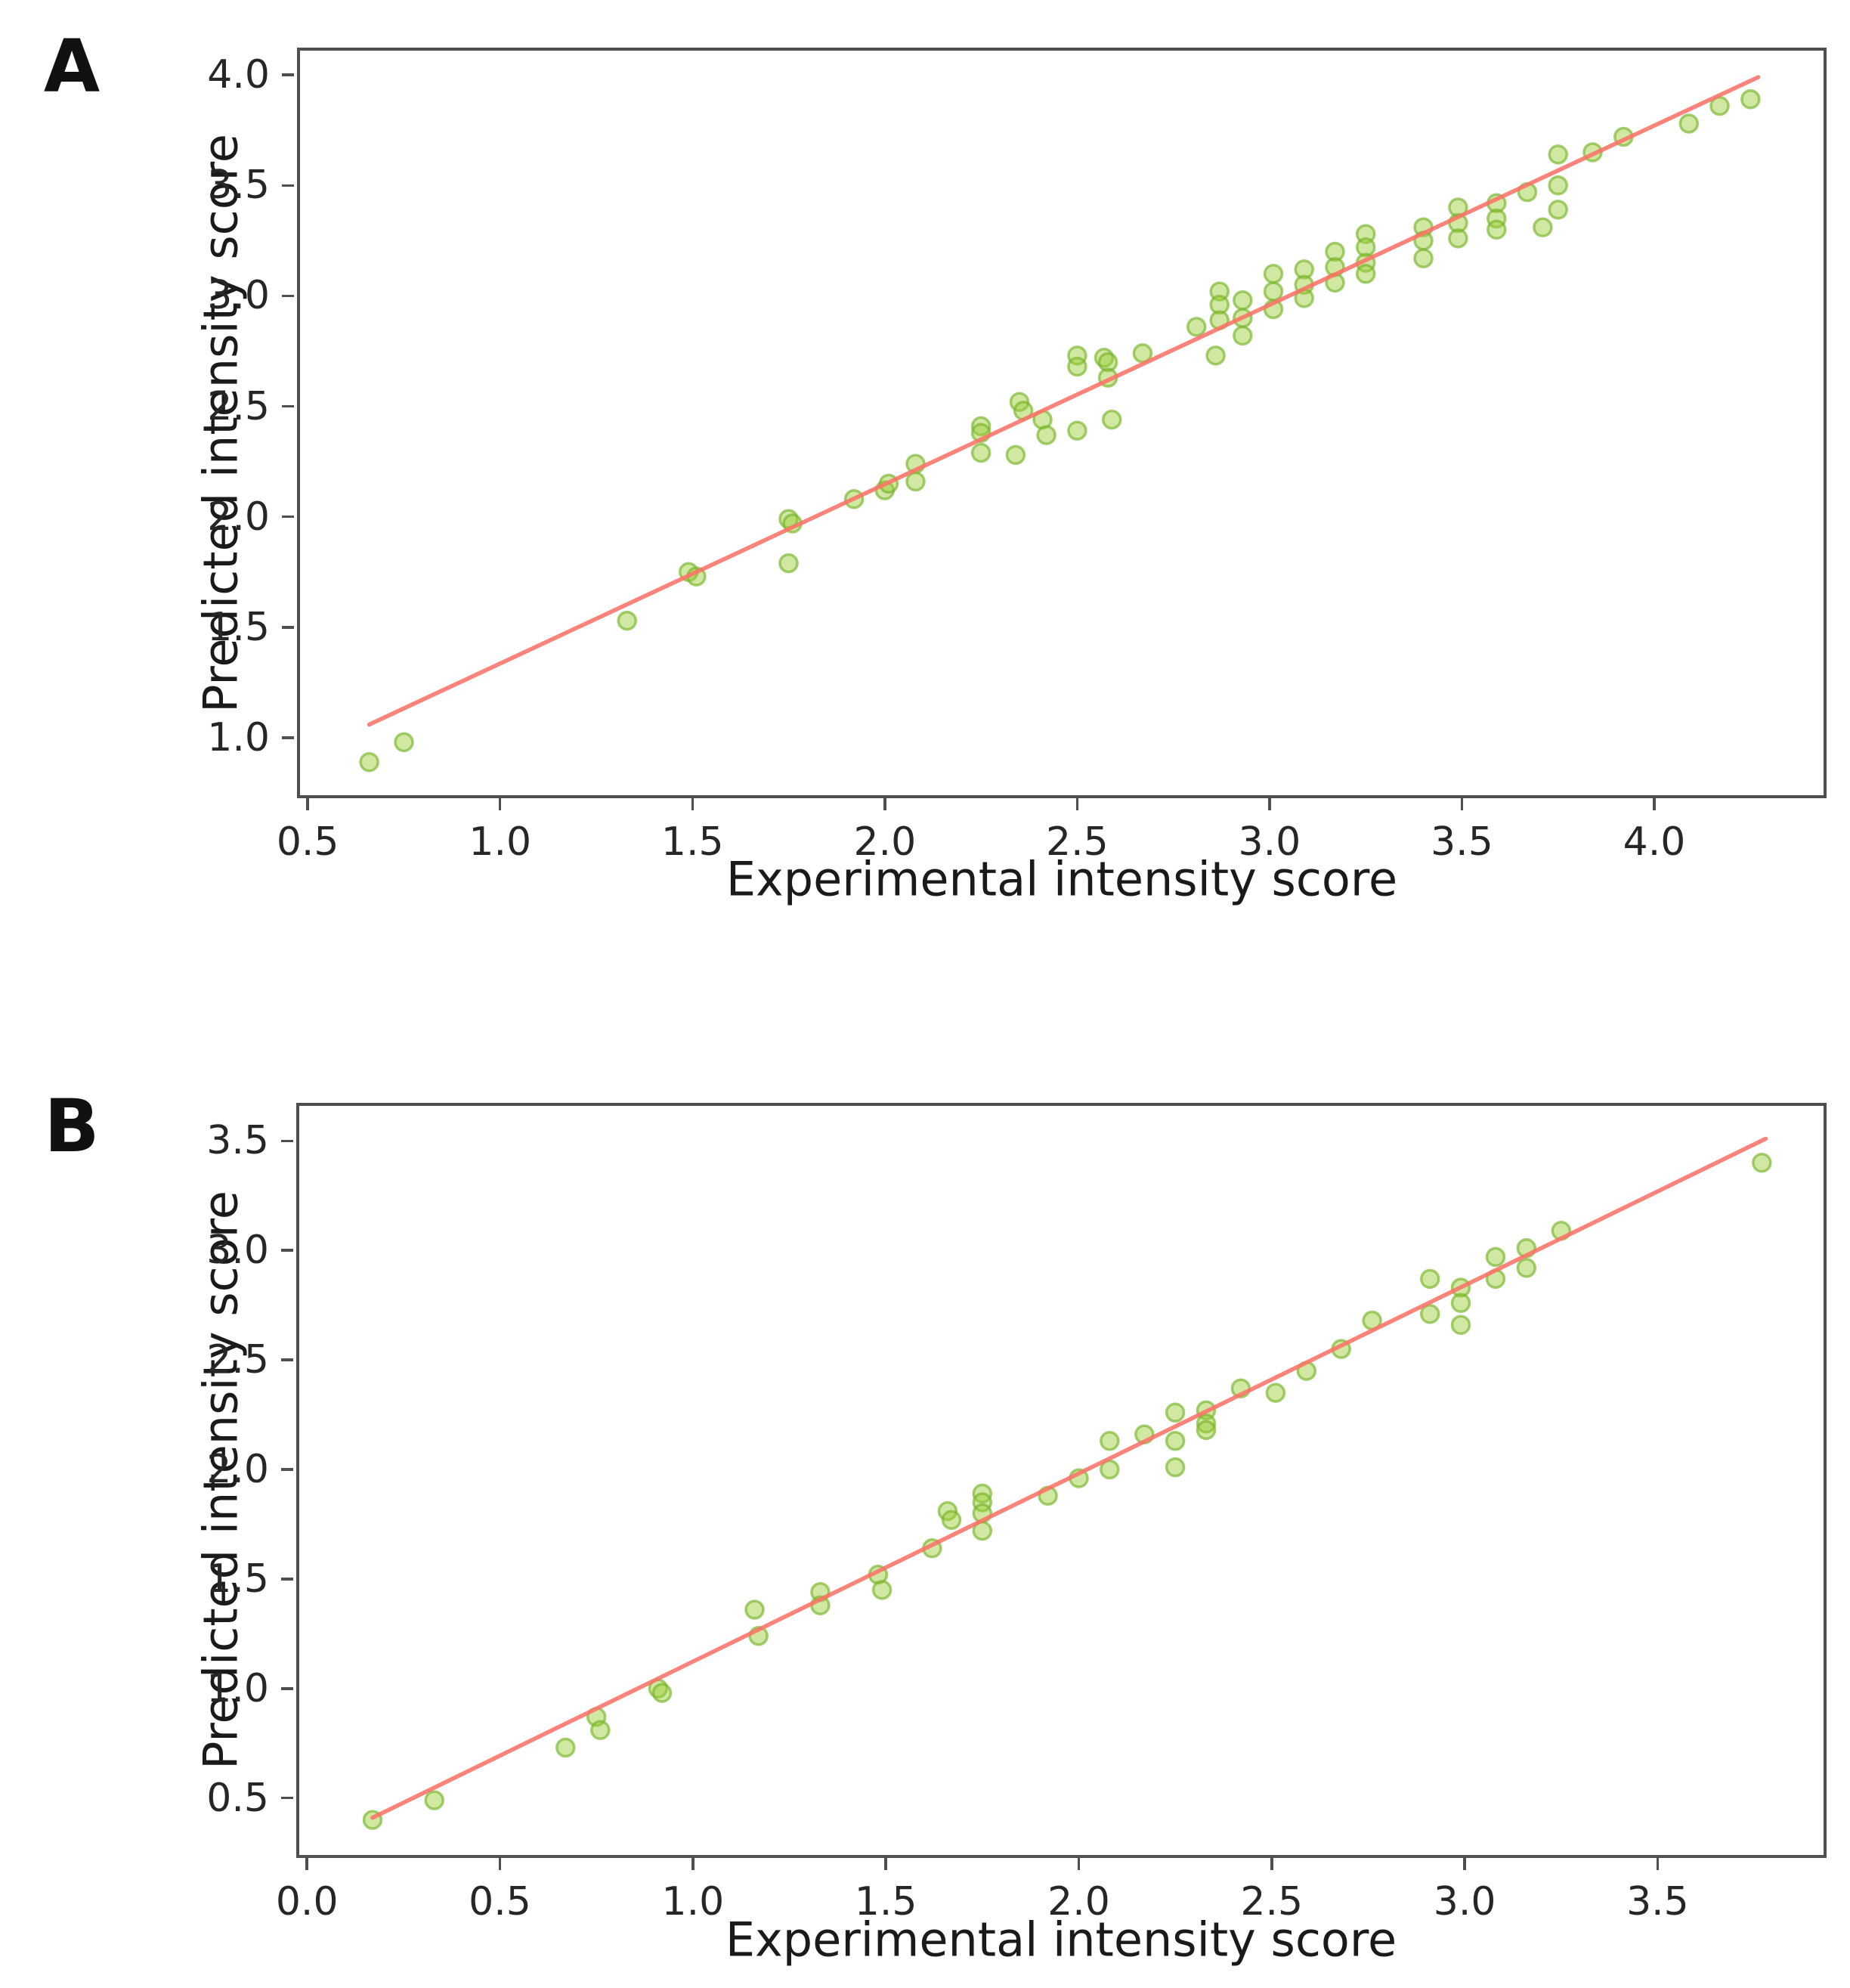 The image size is (1850, 1988). I want to click on x-axis-tick-label: 3.5, so click(1657, 1902).